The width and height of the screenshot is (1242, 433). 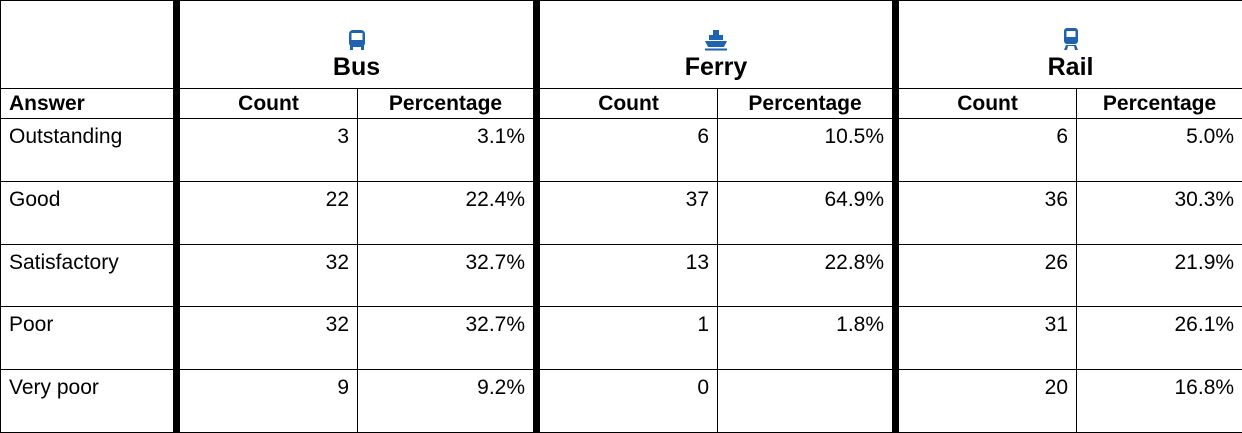 I want to click on value-cell: 10.5%, so click(x=807, y=150).